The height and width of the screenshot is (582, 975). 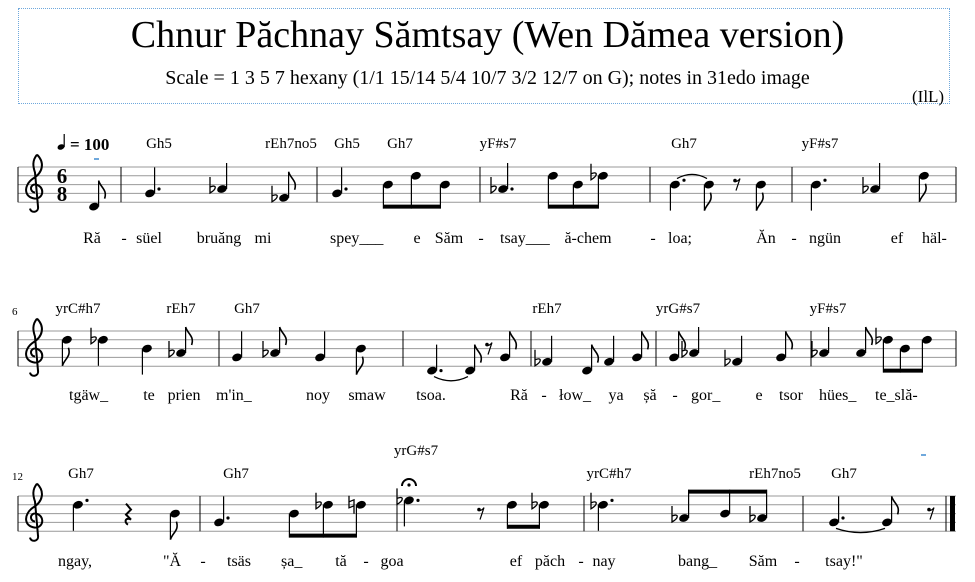 I want to click on time-signature-numerator: 6, so click(x=62, y=176).